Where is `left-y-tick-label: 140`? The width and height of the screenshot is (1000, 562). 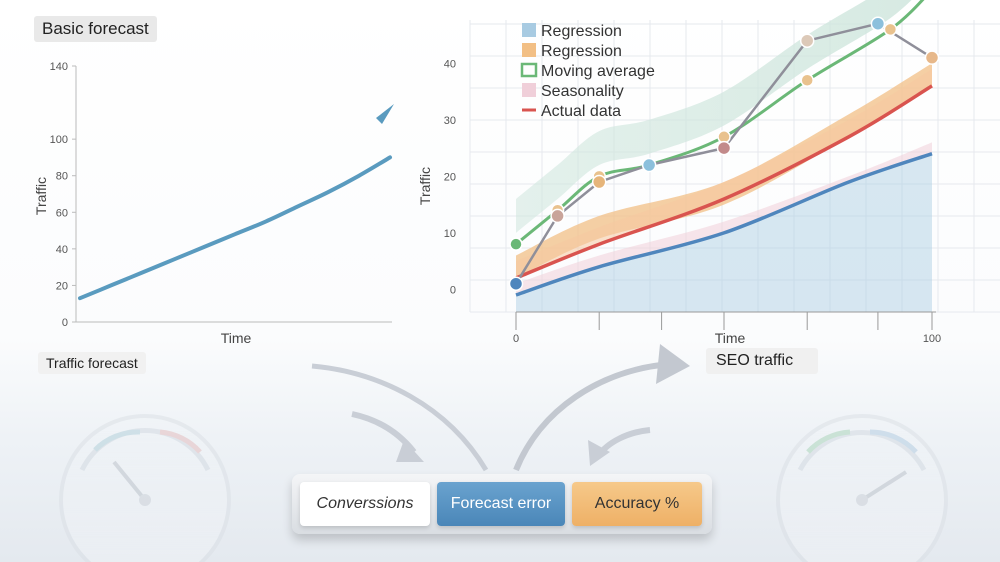
left-y-tick-label: 140 is located at coordinates (59, 67).